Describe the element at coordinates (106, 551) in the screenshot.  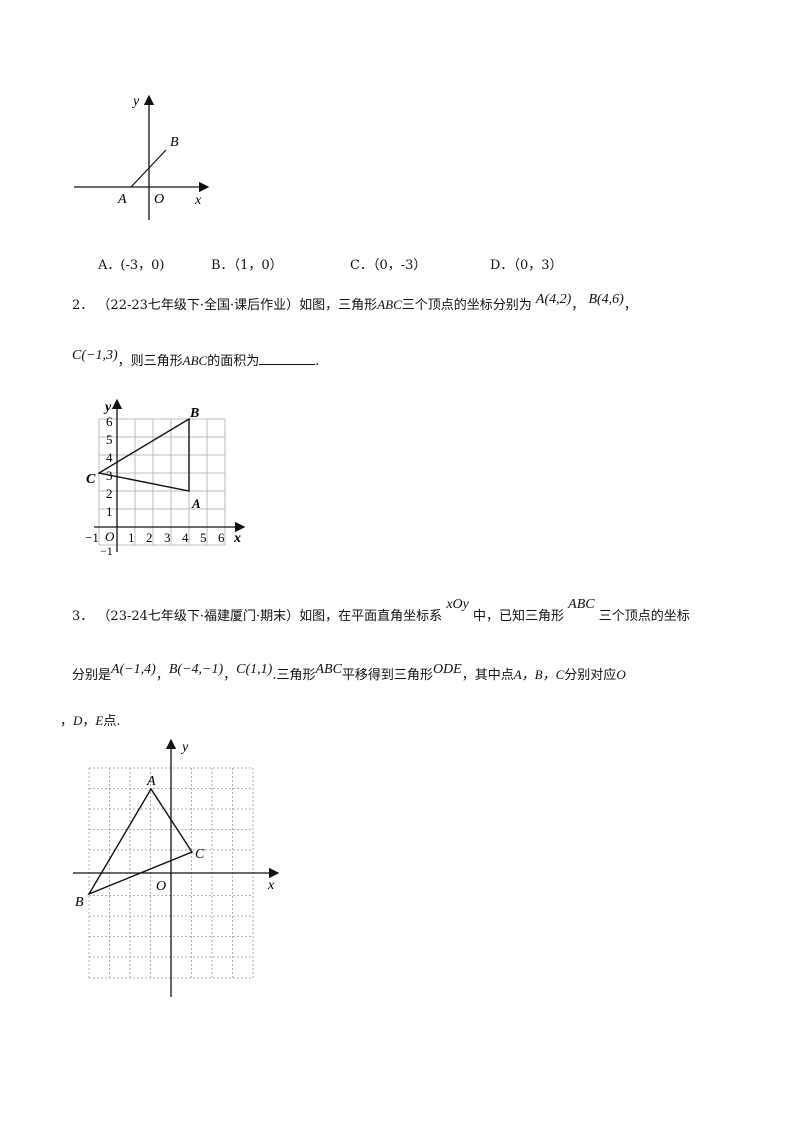
I see `q2-neg-y-tick: −1` at that location.